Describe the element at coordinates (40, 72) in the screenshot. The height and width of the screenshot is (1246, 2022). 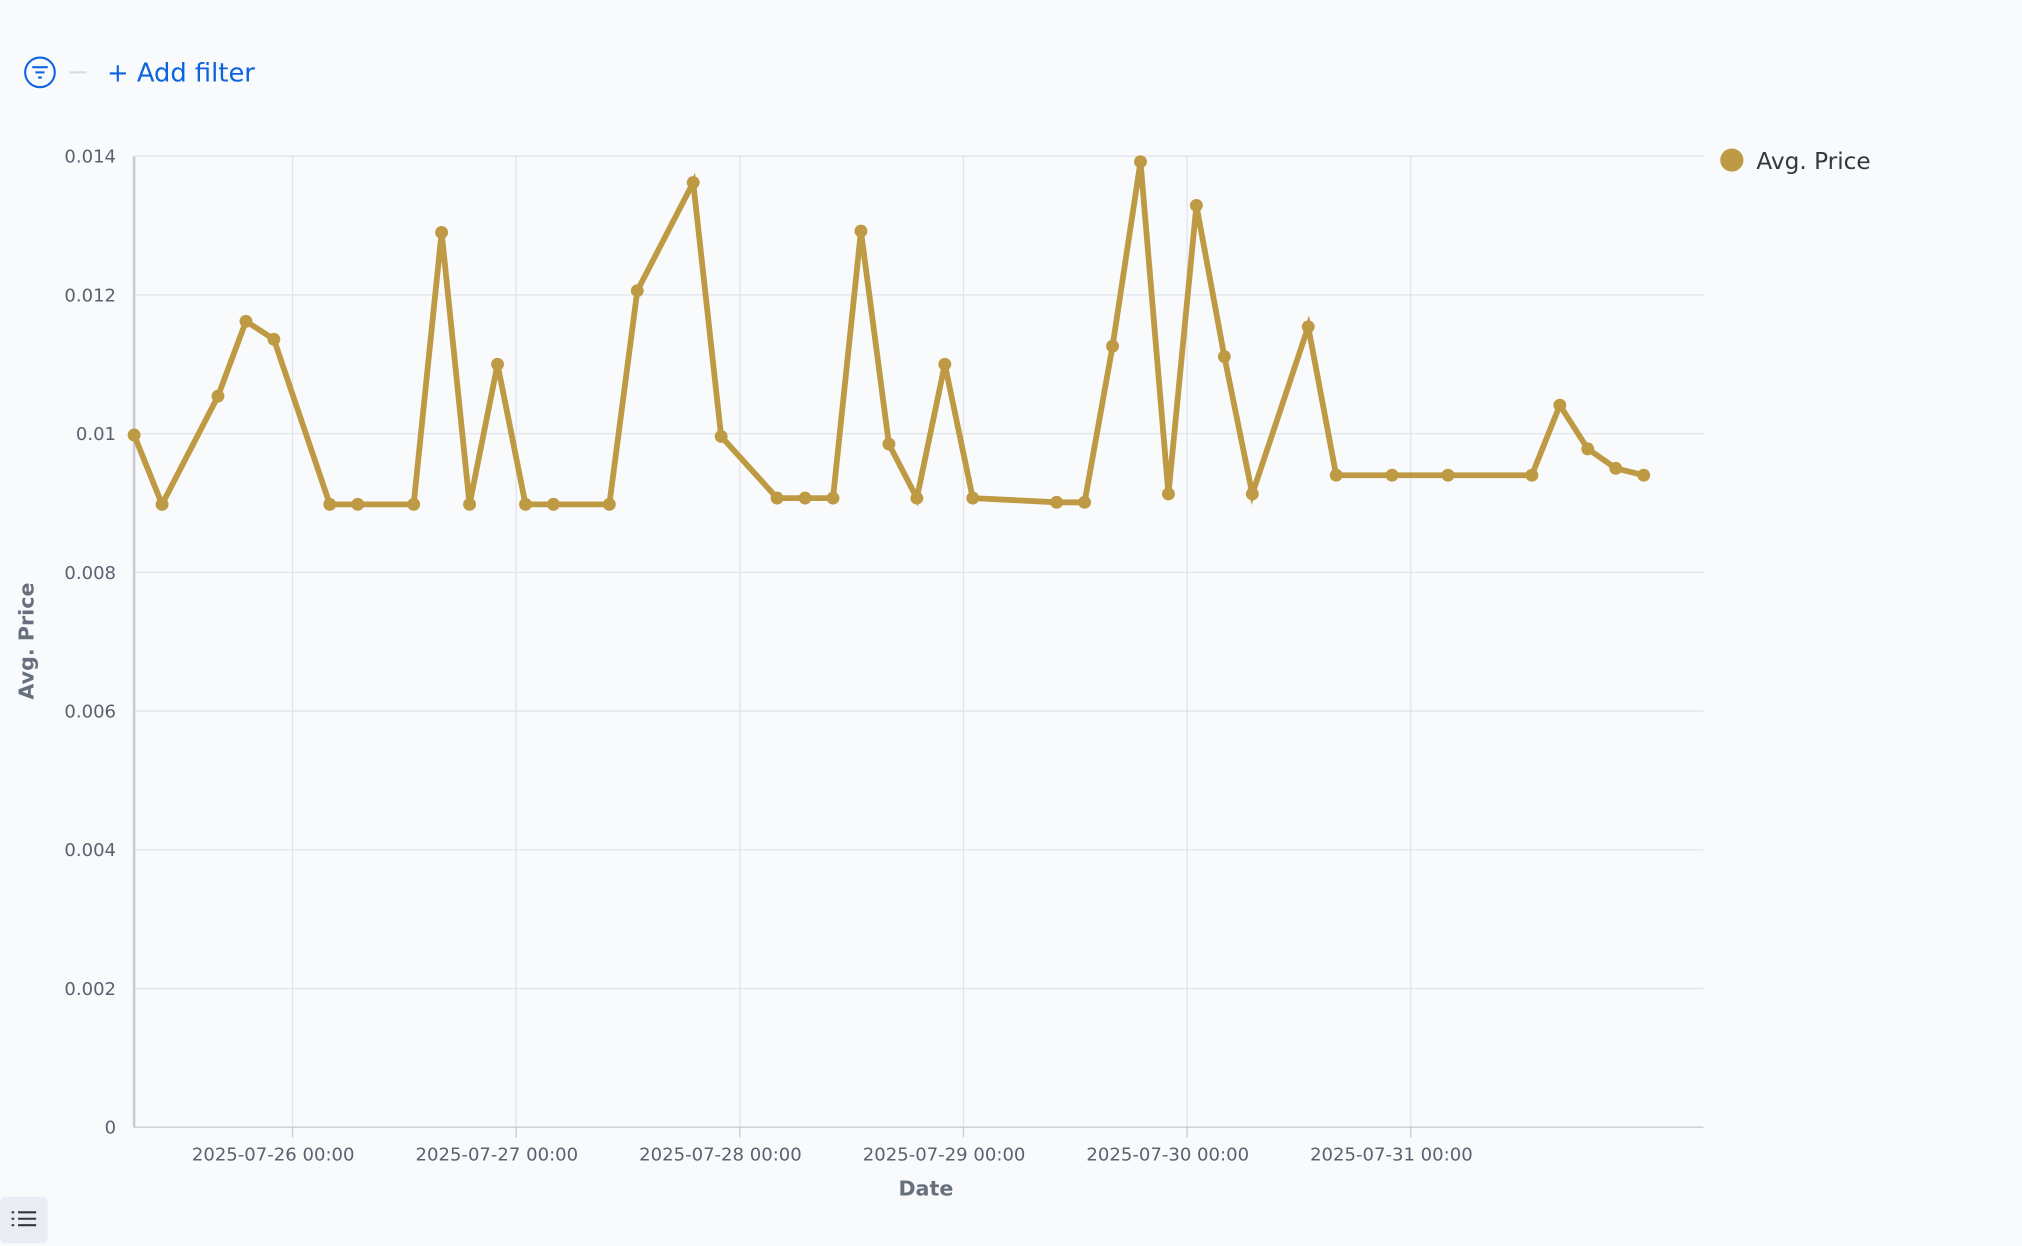
I see `filter-icon` at that location.